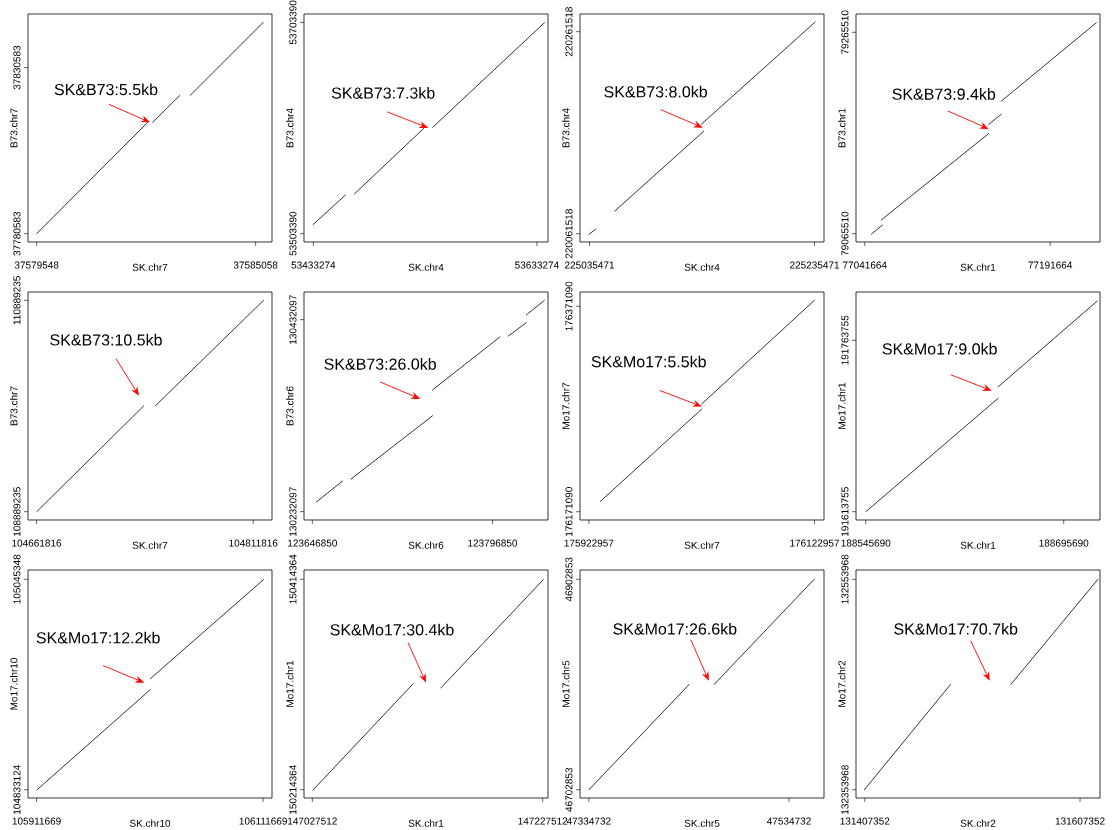  What do you see at coordinates (293, 319) in the screenshot?
I see `y-tick-label: 130432097` at bounding box center [293, 319].